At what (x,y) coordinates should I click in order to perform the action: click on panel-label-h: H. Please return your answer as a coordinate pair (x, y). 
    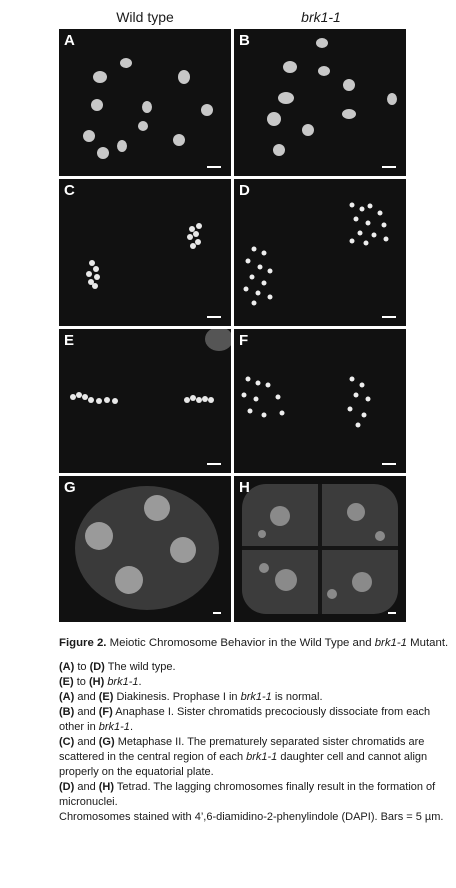
    Looking at the image, I should click on (244, 487).